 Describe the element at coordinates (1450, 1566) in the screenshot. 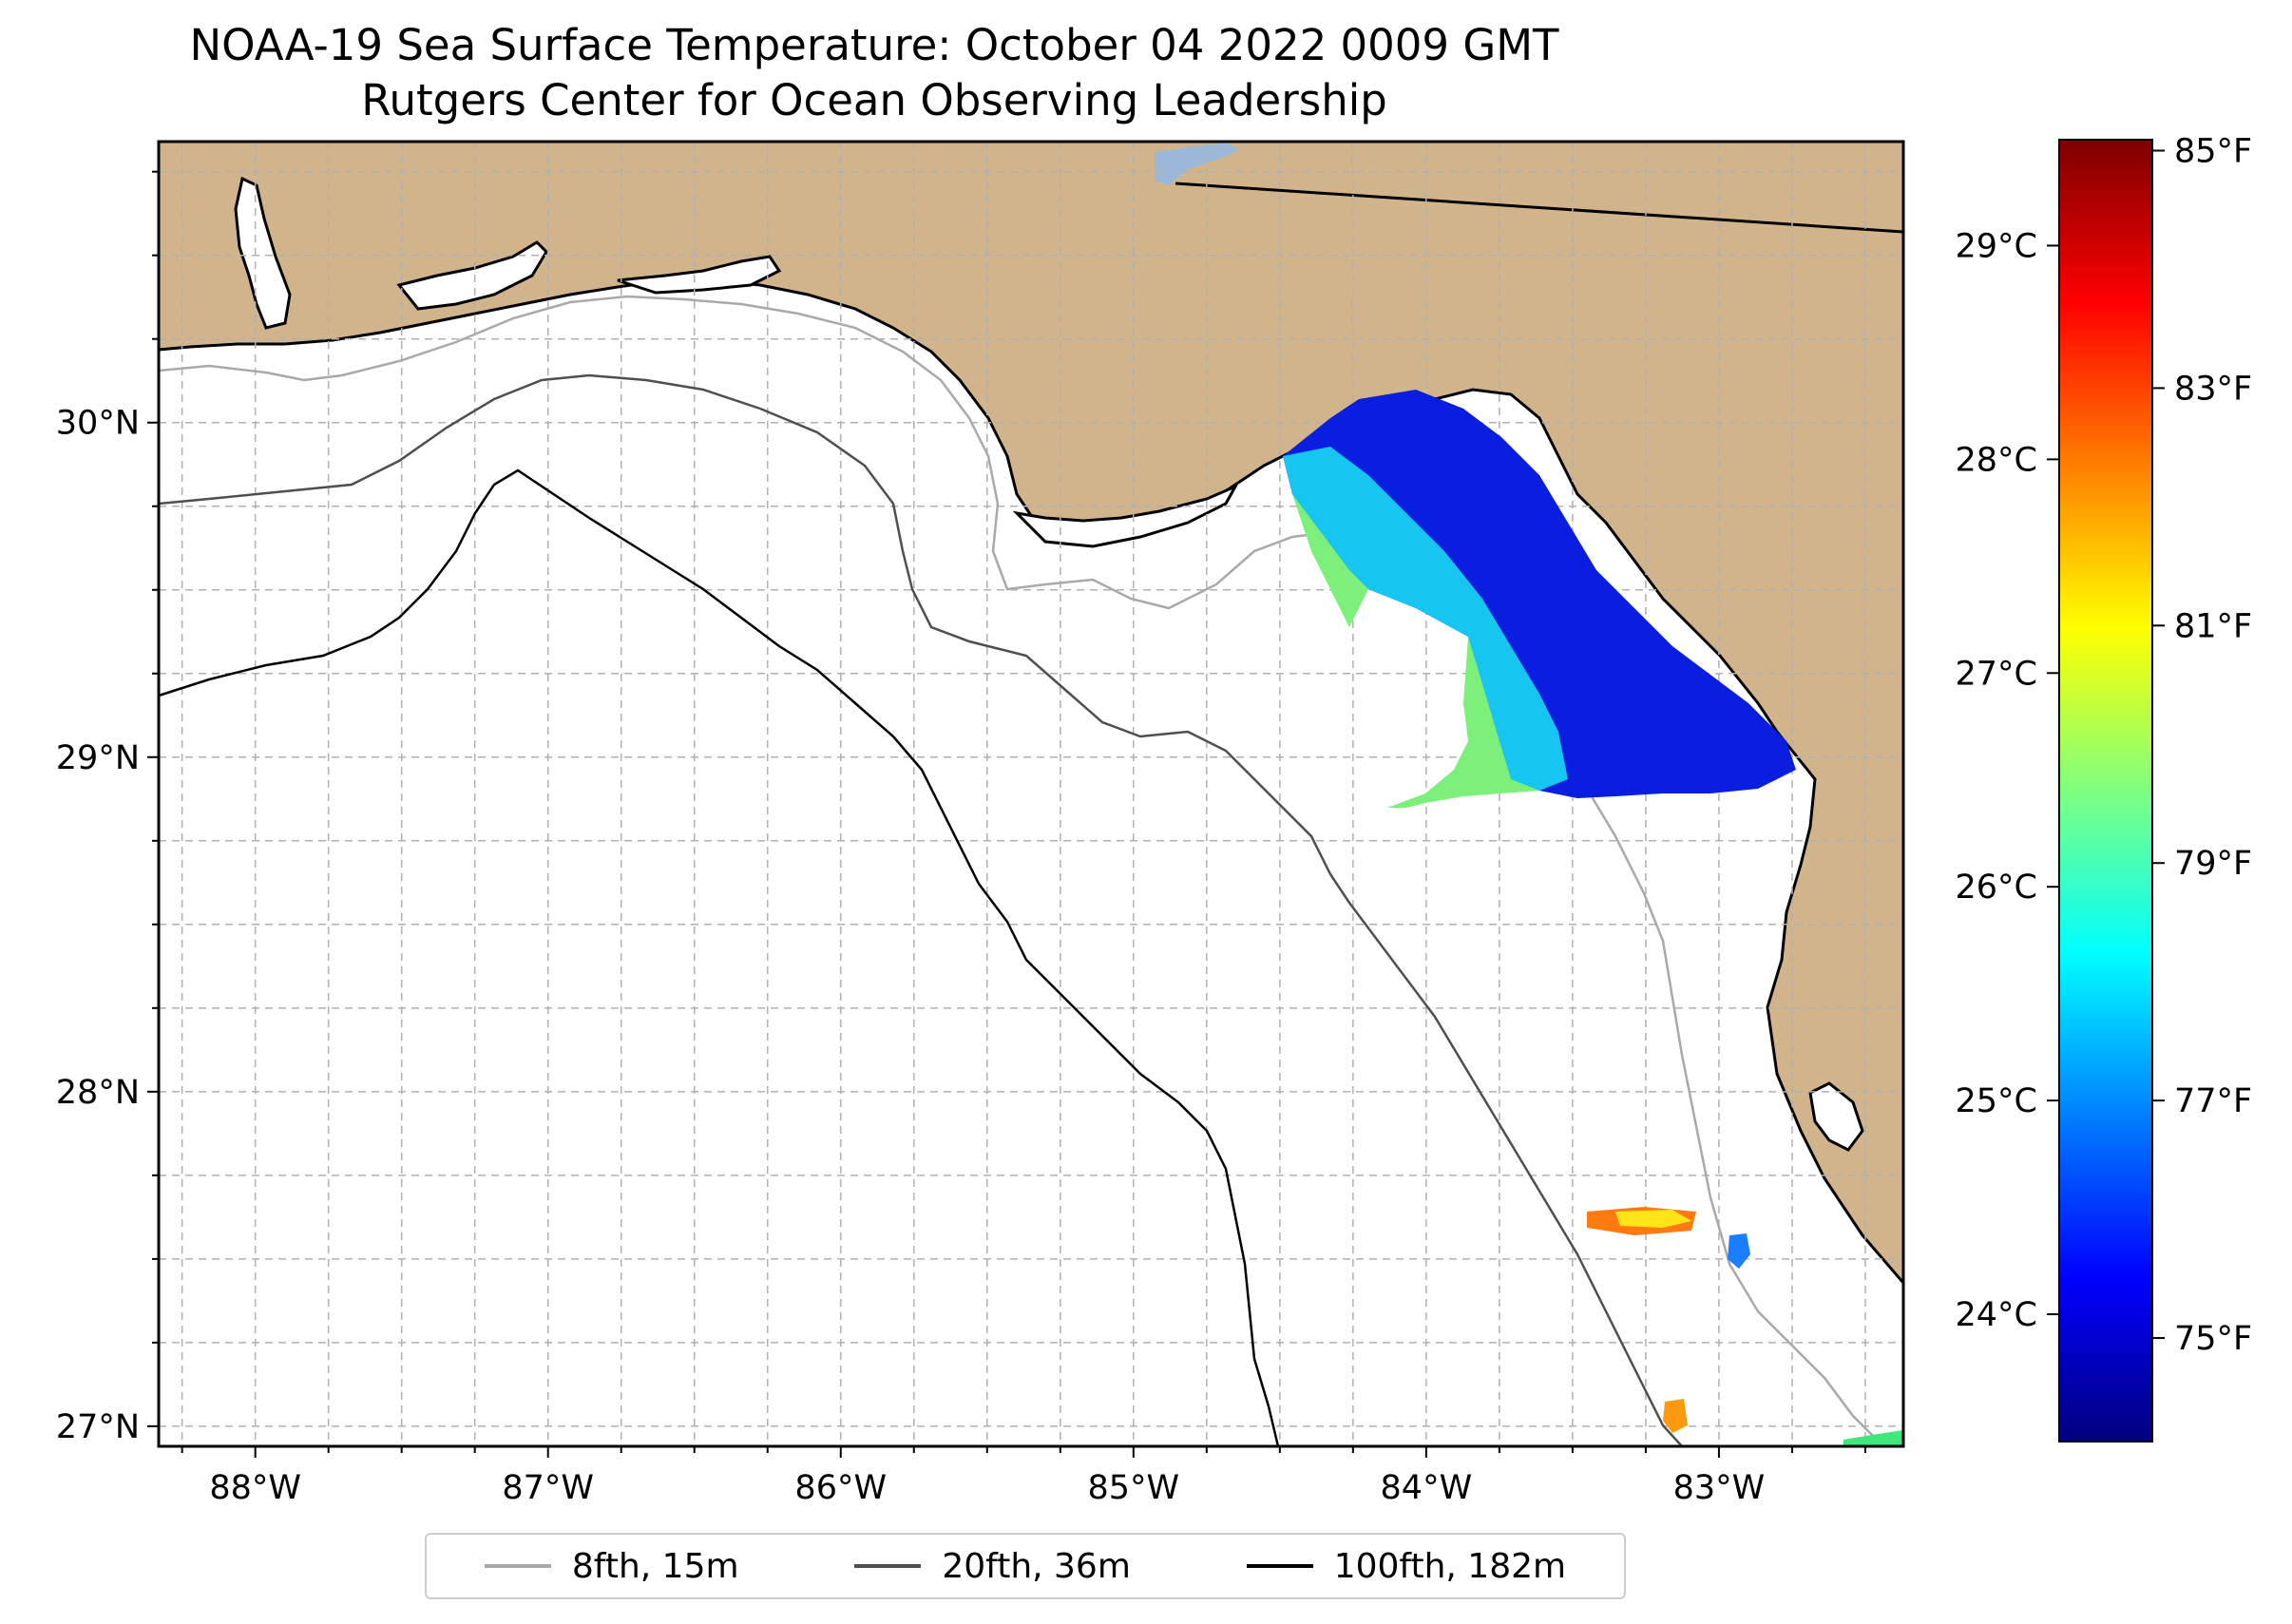

I see `legend-label: 100fth, 182m` at that location.